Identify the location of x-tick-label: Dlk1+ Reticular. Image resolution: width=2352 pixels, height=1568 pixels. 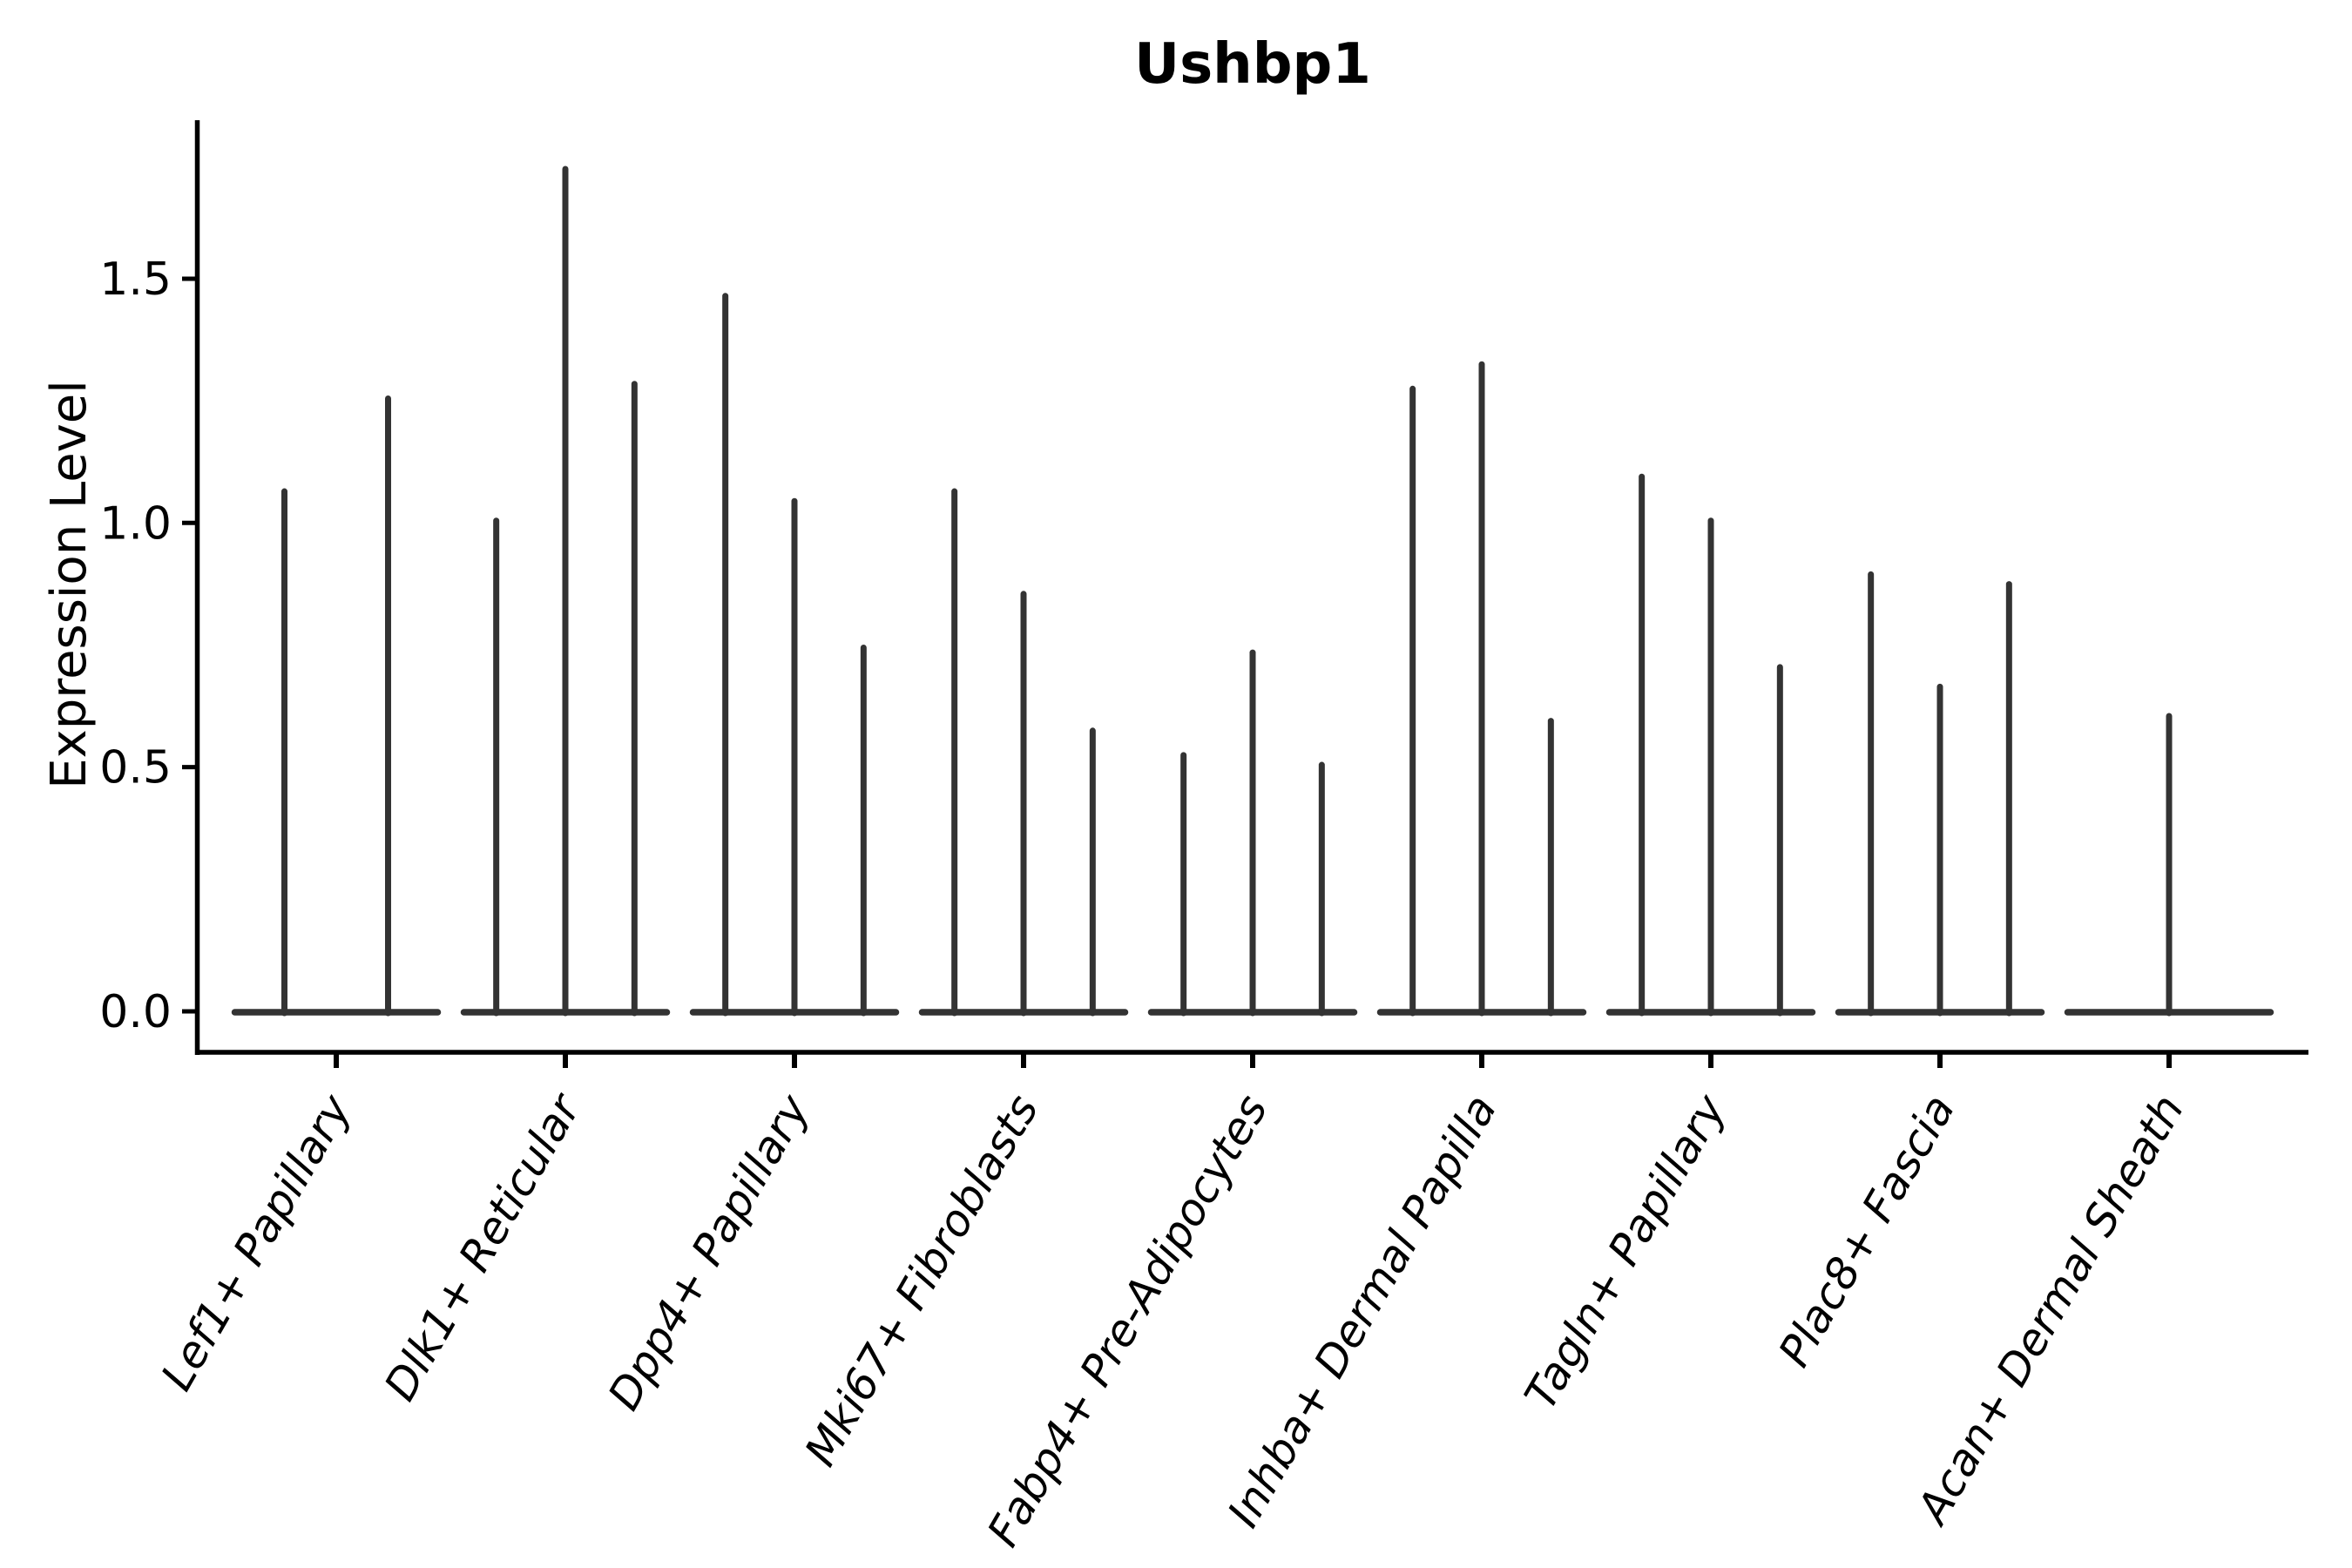
(483, 1246).